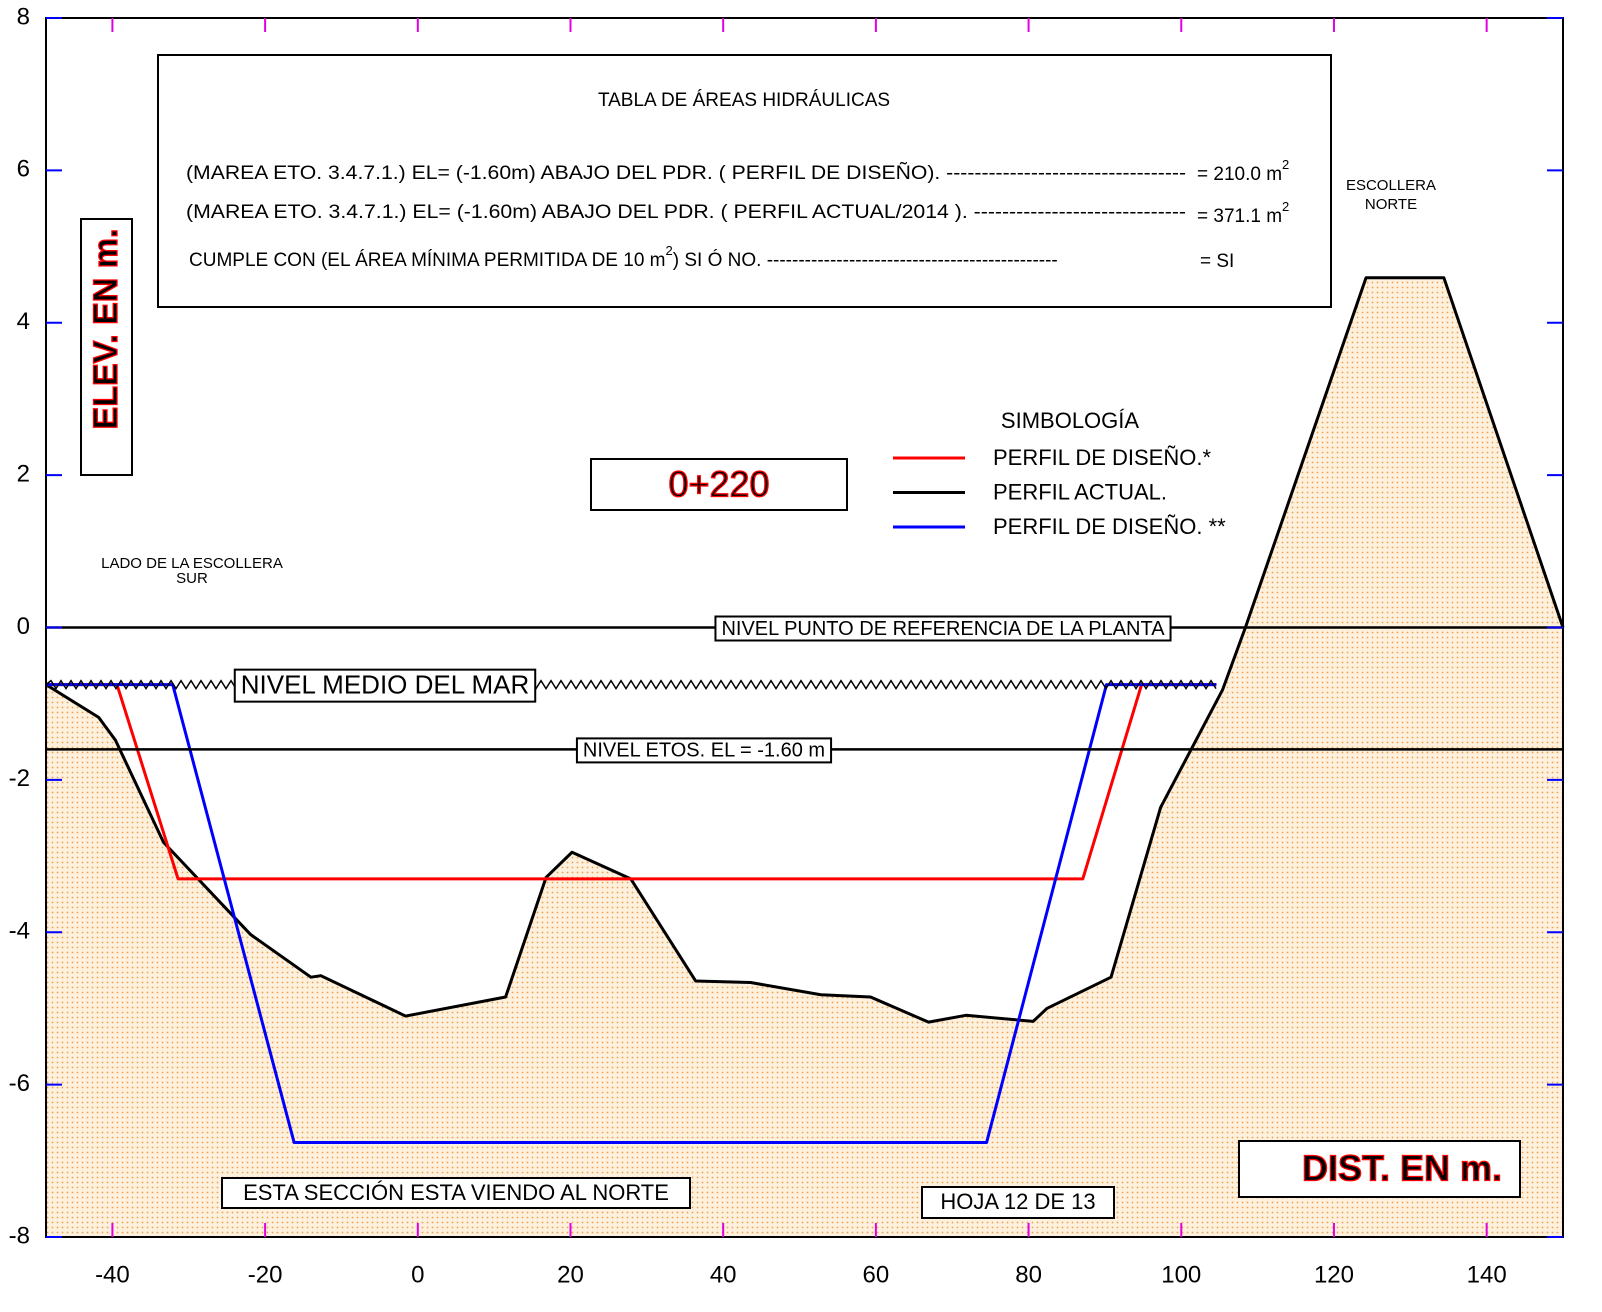  What do you see at coordinates (19, 1083) in the screenshot?
I see `y-tick-label: -6` at bounding box center [19, 1083].